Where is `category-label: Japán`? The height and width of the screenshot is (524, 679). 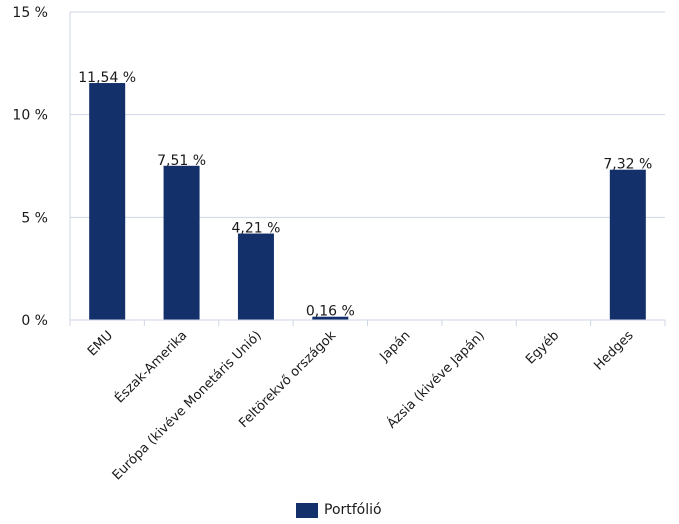
category-label: Japán is located at coordinates (395, 346).